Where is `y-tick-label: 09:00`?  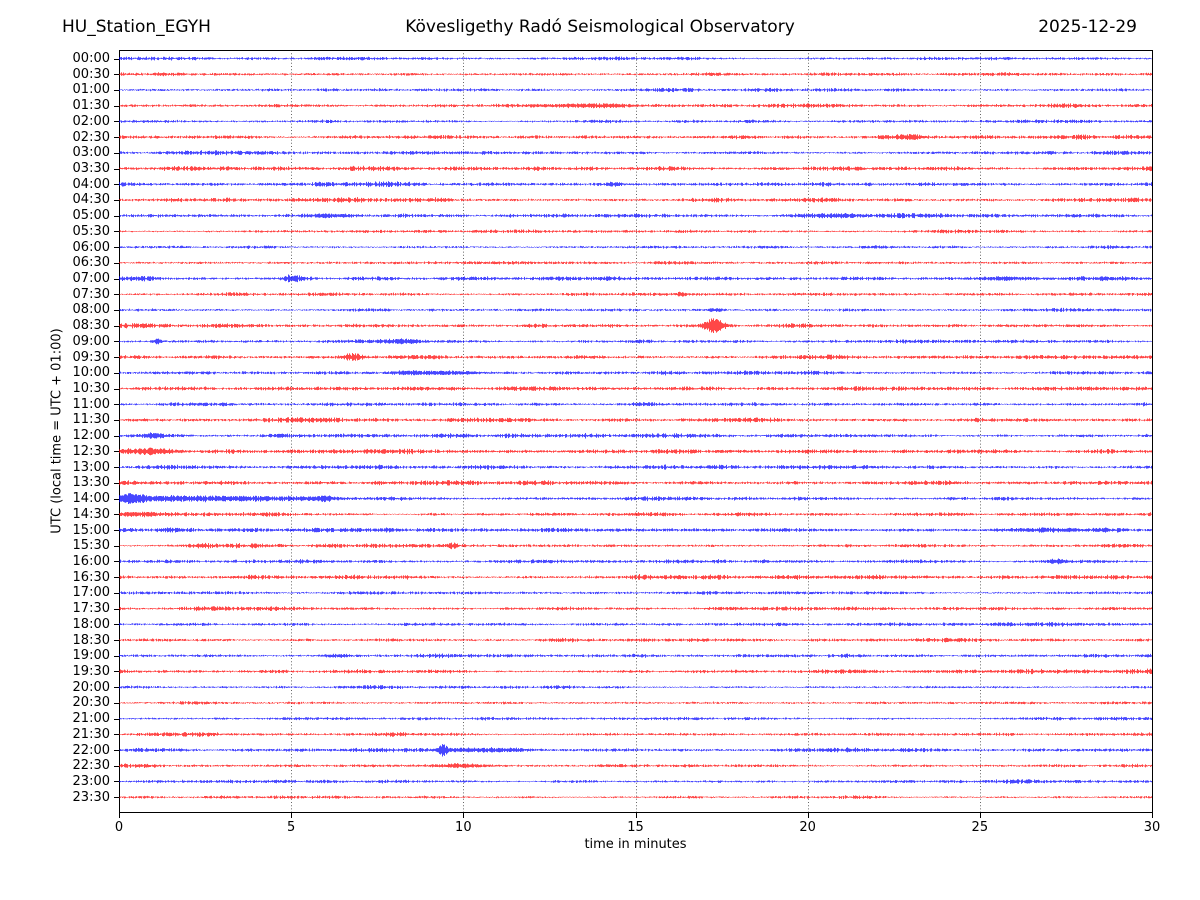
y-tick-label: 09:00 is located at coordinates (91, 341).